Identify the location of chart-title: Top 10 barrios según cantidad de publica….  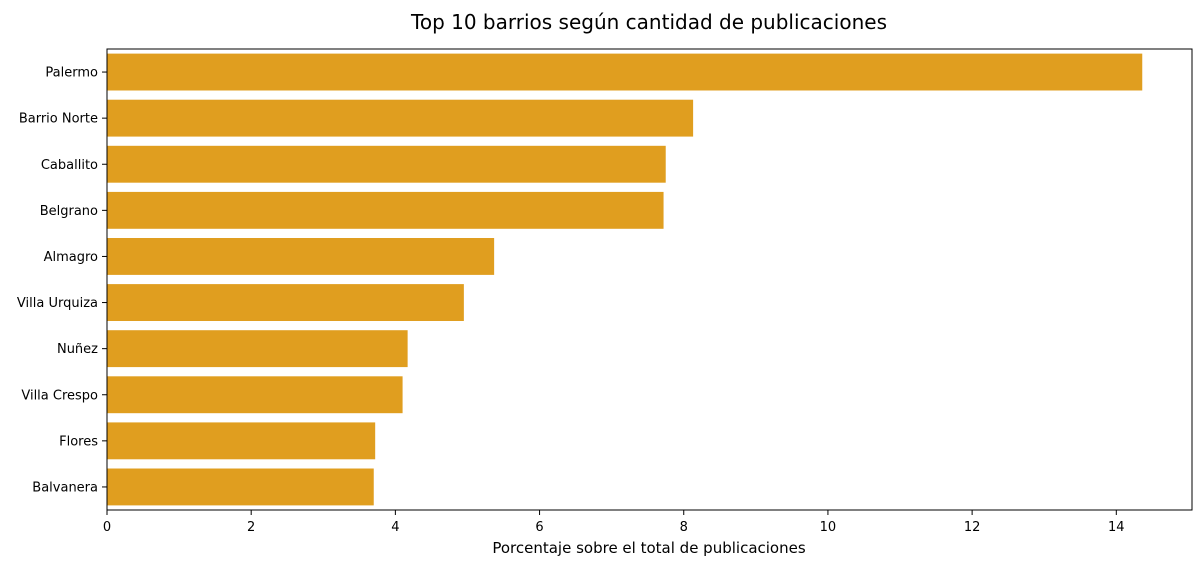
(648, 22).